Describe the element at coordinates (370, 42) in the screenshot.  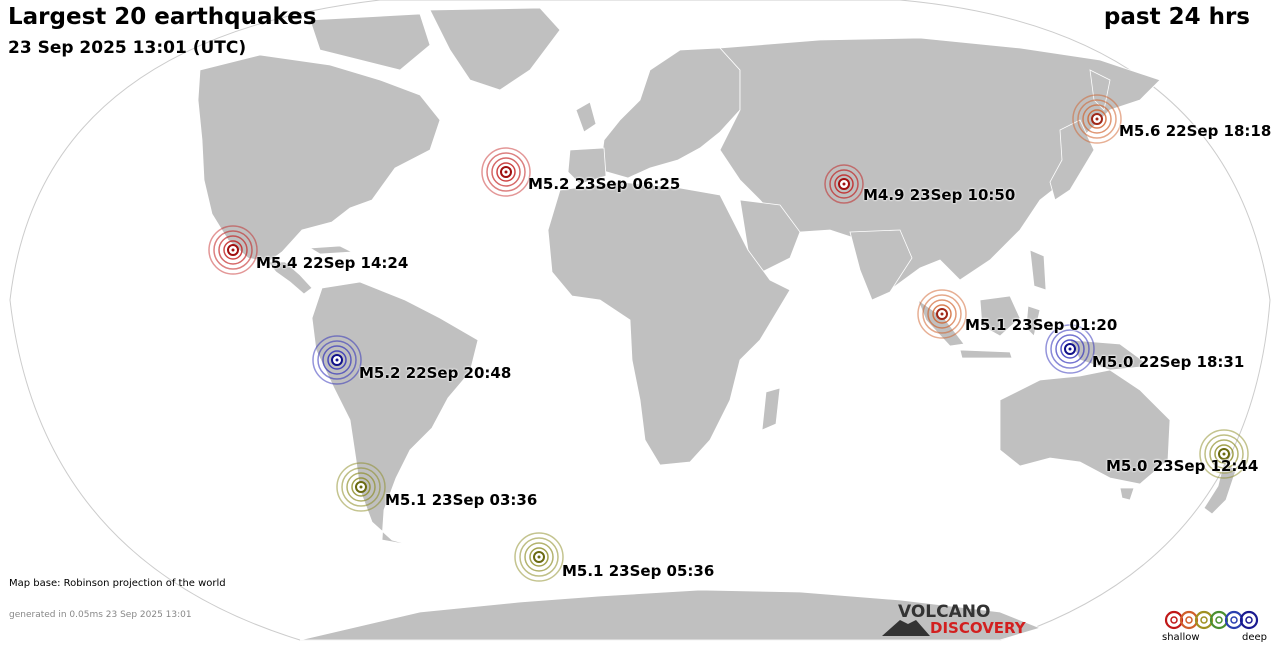
I see `land-arctic-islands` at that location.